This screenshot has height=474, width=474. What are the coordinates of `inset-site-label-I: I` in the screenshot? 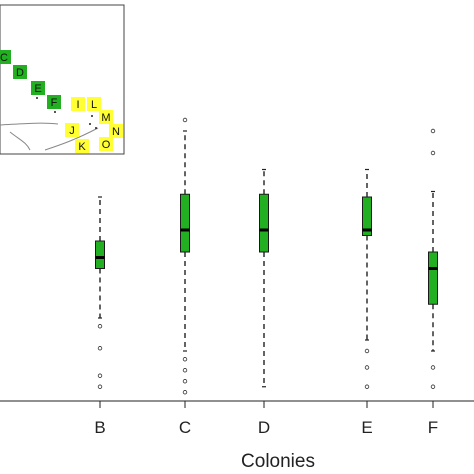 It's located at (77, 105).